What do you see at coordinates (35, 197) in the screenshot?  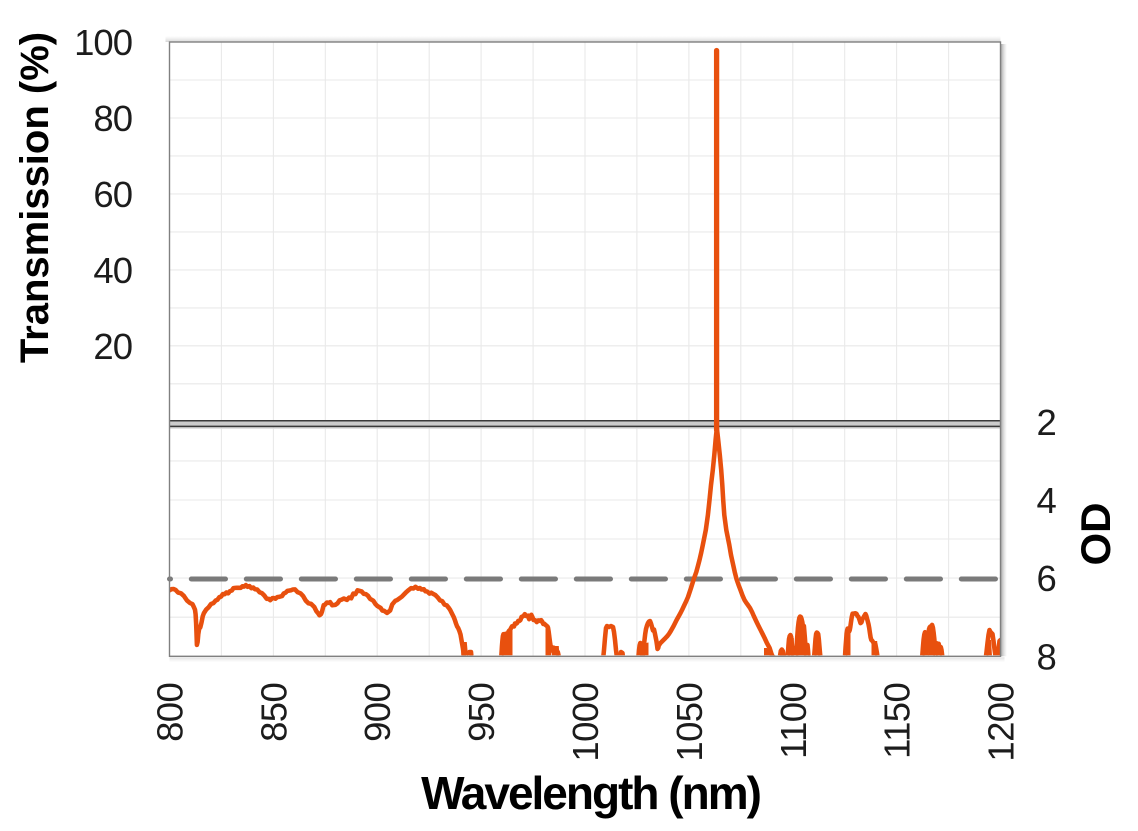 I see `svg-text: Transmission (%)` at bounding box center [35, 197].